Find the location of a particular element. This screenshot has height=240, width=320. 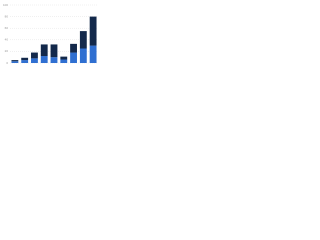

y-tick-label: 100 is located at coordinates (5, 5).